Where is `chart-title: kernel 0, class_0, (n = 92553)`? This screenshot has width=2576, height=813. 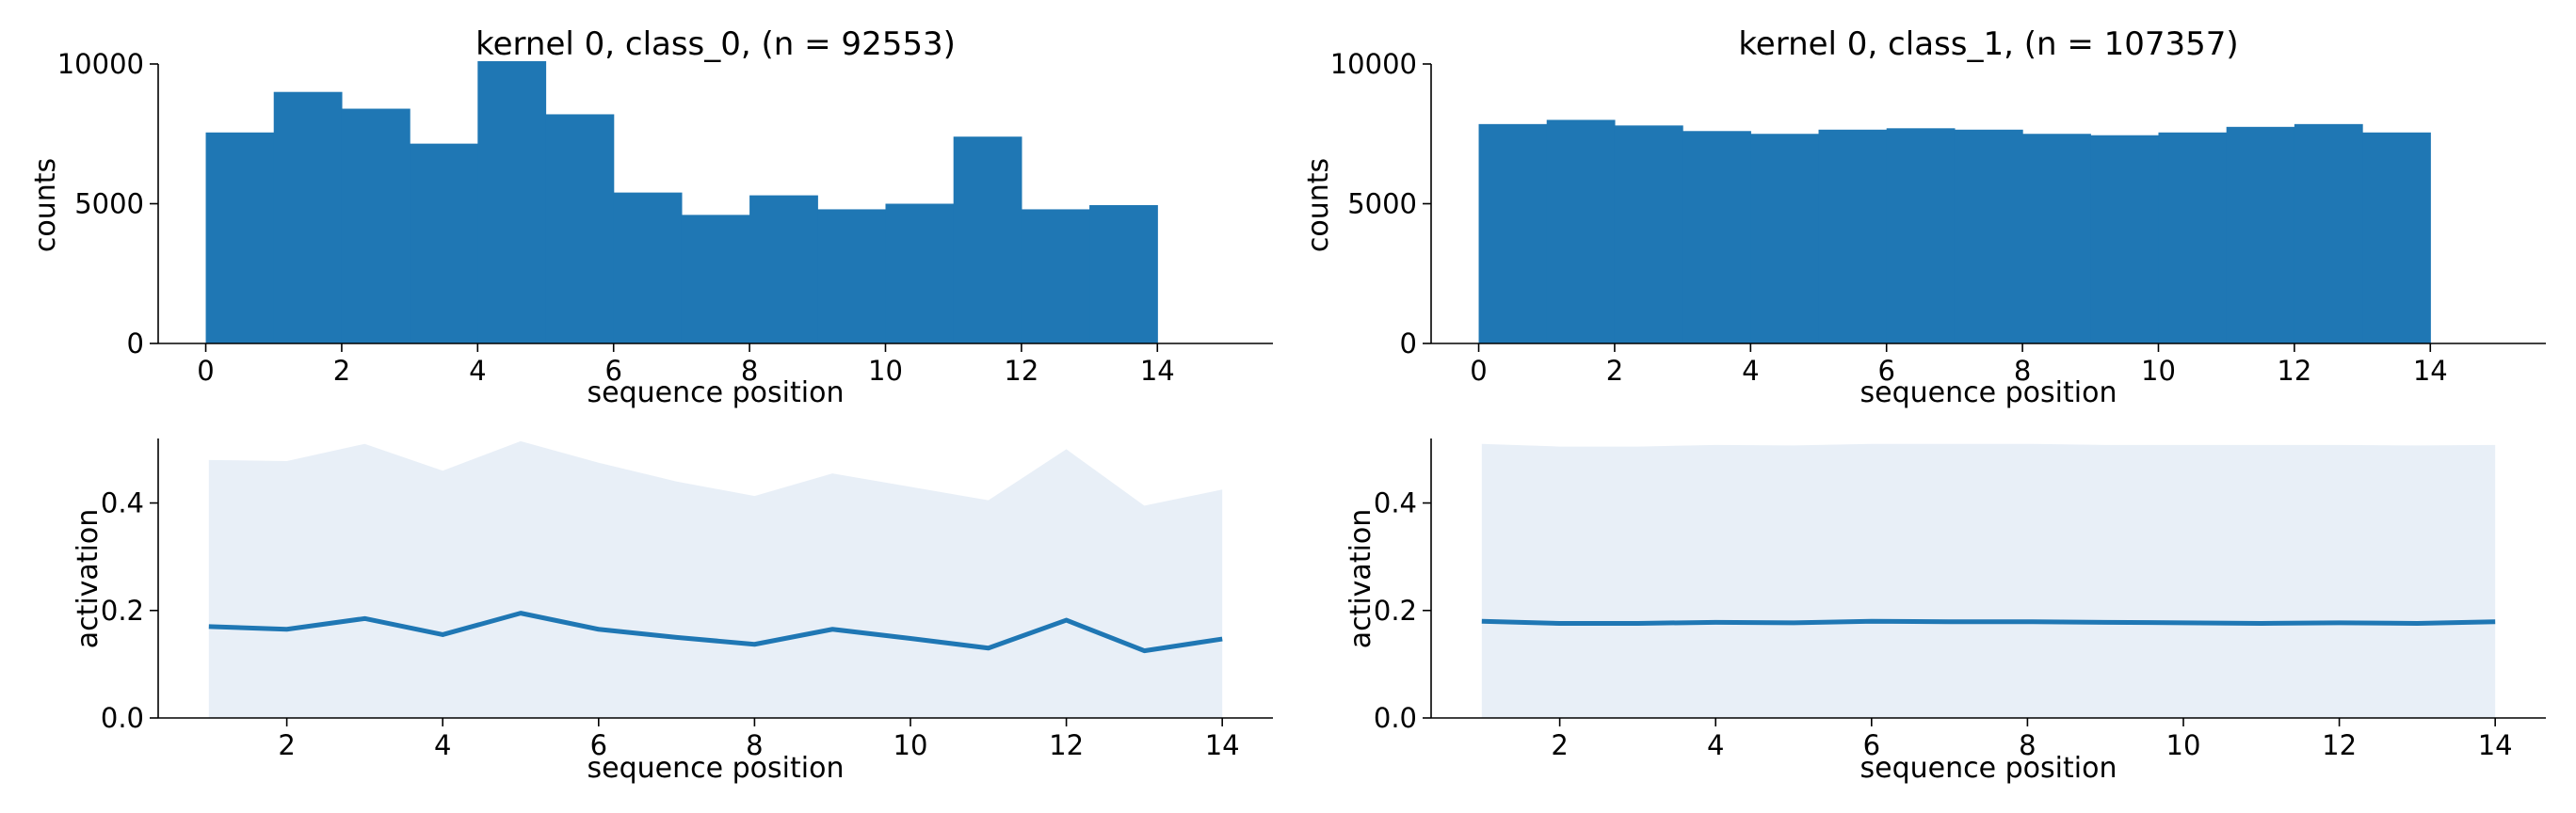 chart-title: kernel 0, class_0, (n = 92553) is located at coordinates (715, 44).